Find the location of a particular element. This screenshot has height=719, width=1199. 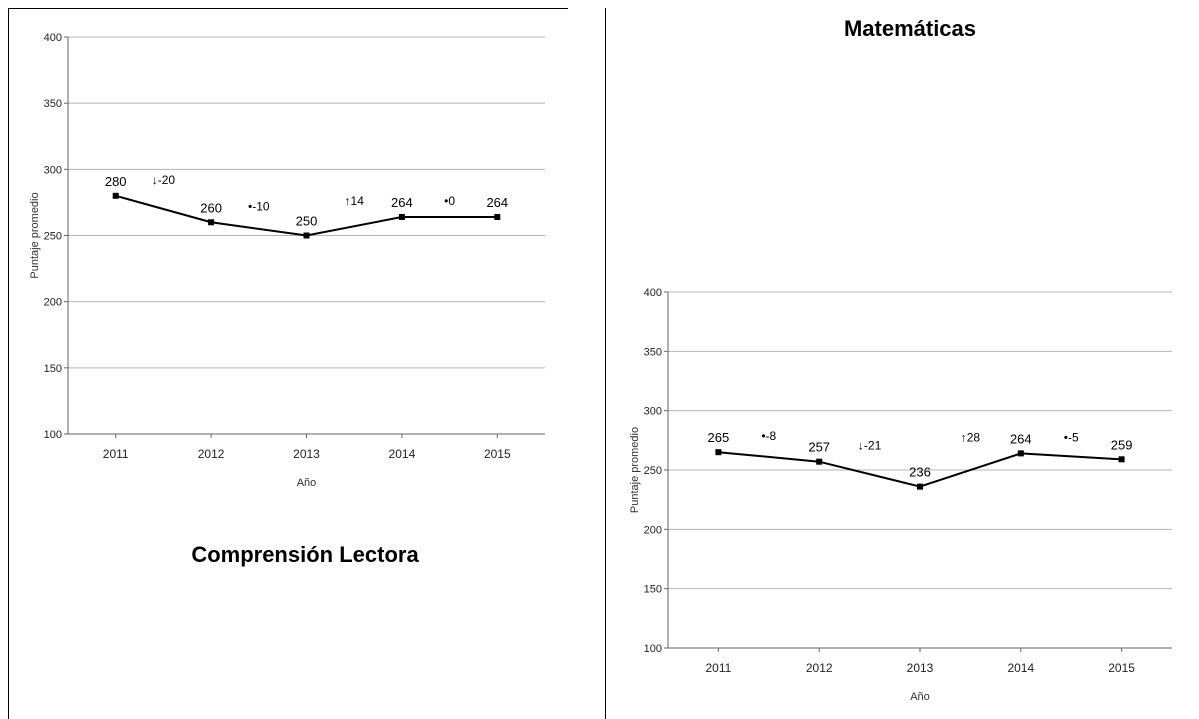

change-label: ↑14 is located at coordinates (355, 201).